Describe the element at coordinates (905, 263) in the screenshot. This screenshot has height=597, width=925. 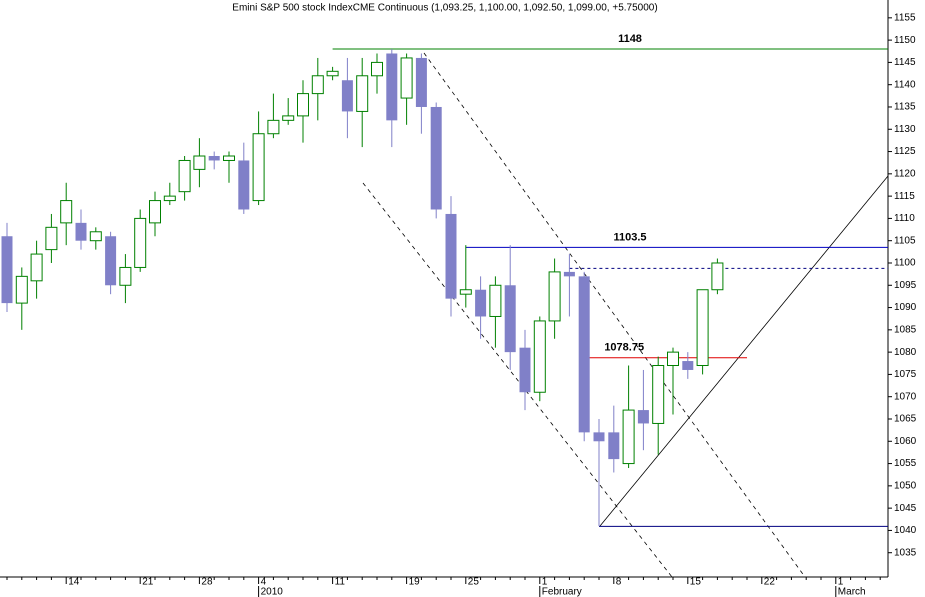
I see `y-tick-label: 1100` at that location.